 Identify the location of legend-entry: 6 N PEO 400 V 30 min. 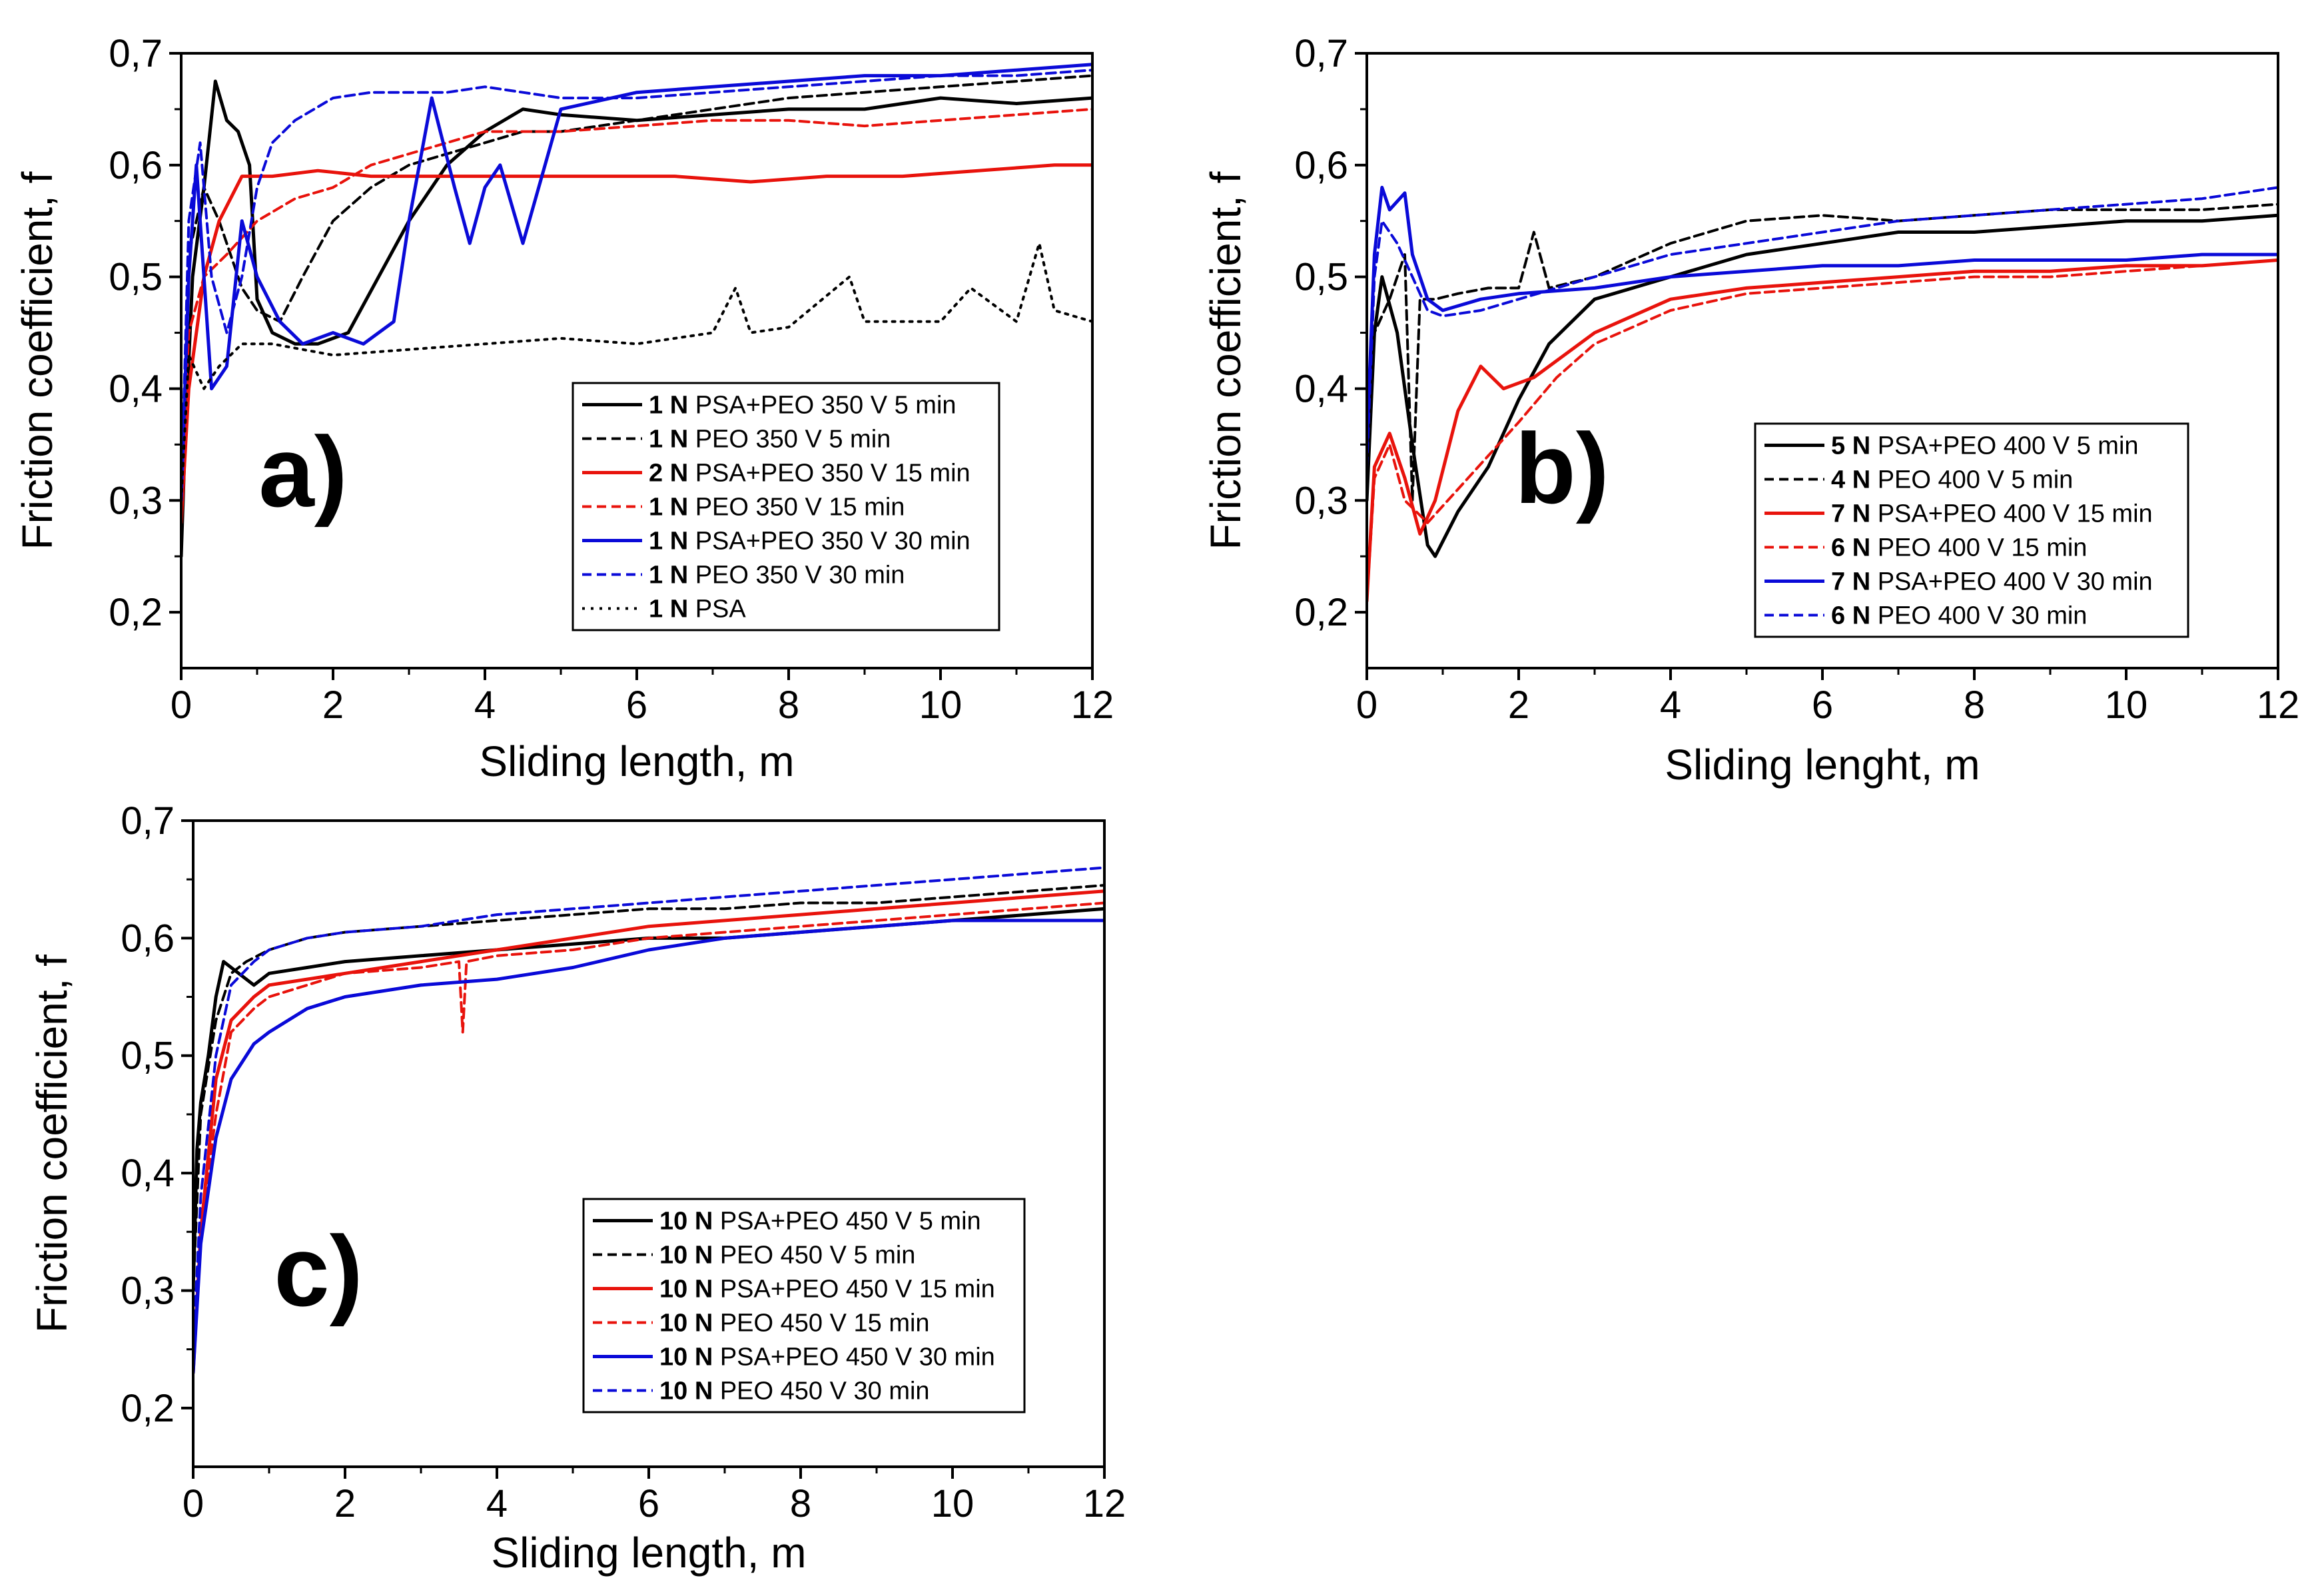
(1959, 616).